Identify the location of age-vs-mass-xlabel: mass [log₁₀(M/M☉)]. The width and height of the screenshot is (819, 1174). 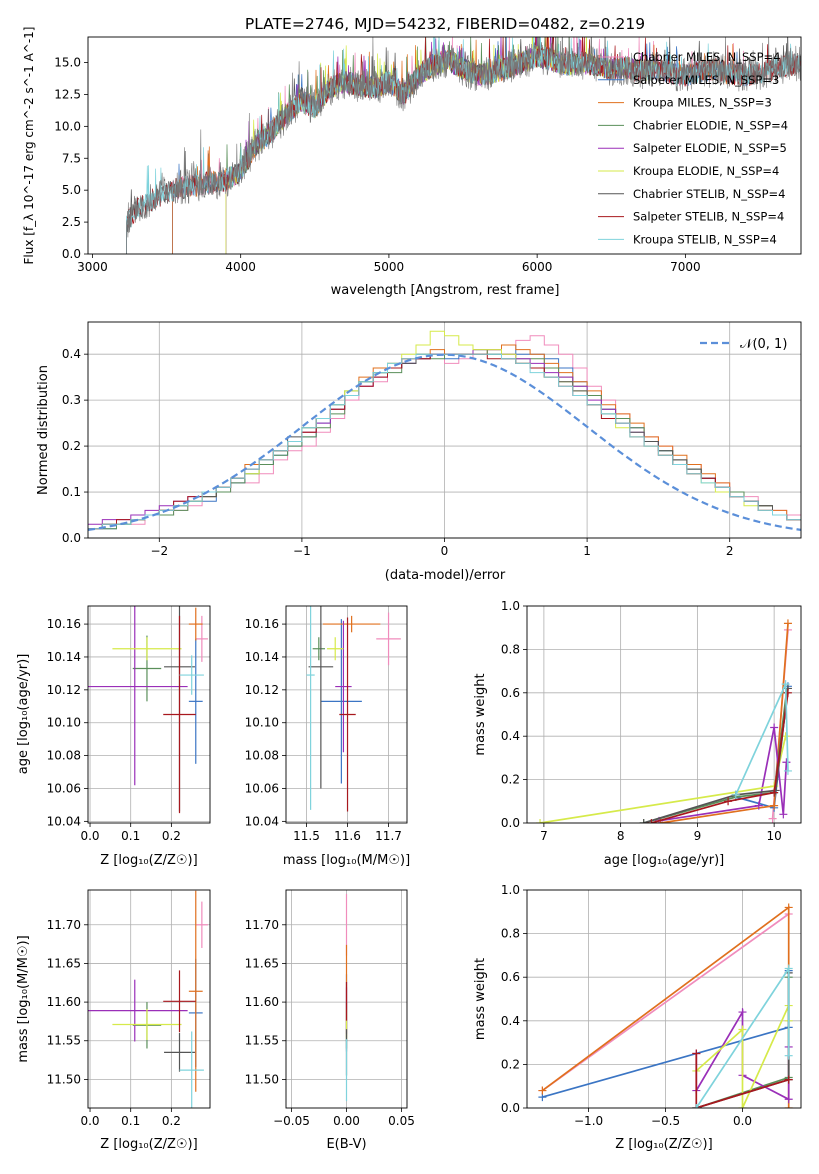
(346, 860).